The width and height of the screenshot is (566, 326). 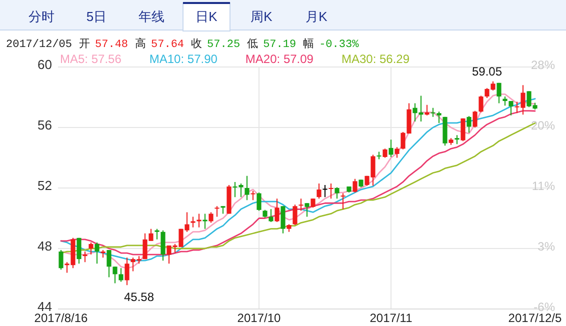 I want to click on text: 低, so click(x=252, y=44).